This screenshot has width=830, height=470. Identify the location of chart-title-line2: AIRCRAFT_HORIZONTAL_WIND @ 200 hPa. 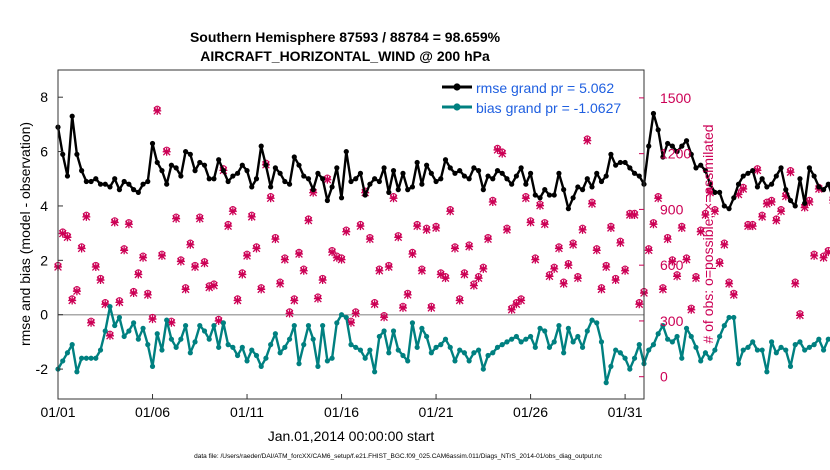
(345, 56).